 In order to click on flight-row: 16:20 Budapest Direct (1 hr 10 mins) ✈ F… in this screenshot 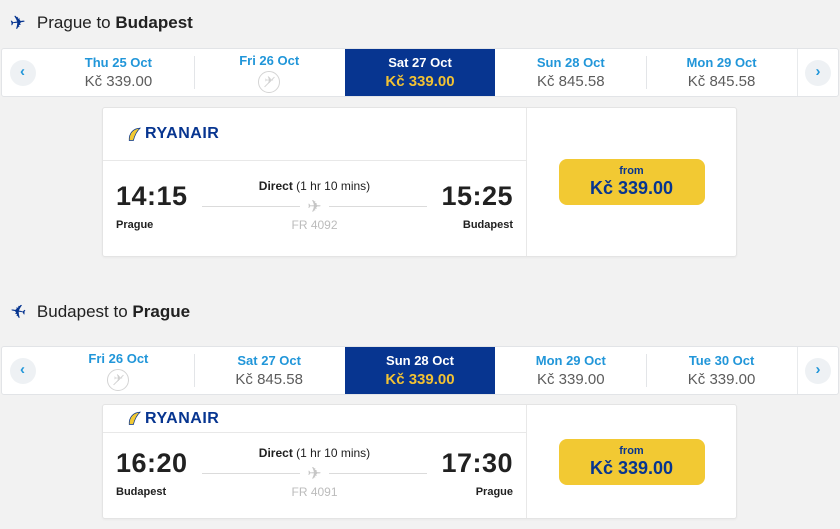, I will do `click(314, 475)`.